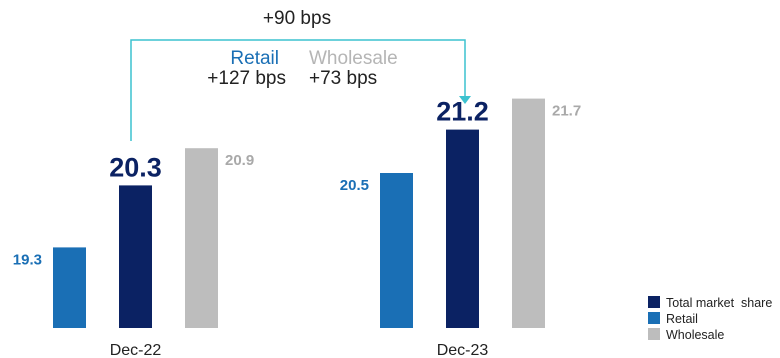 Image resolution: width=780 pixels, height=358 pixels. Describe the element at coordinates (298, 90) in the screenshot. I see `change-bracket-line` at that location.